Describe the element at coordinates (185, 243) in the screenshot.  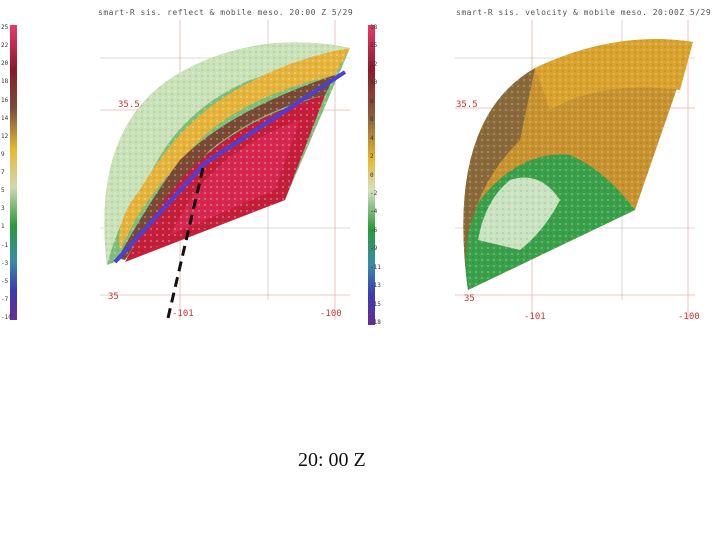
I see `dashed-boundary-line` at that location.